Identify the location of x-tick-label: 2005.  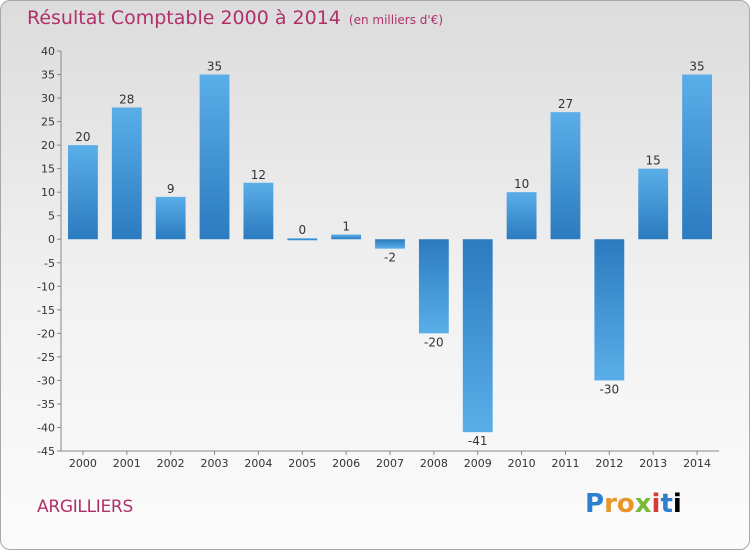
(302, 463).